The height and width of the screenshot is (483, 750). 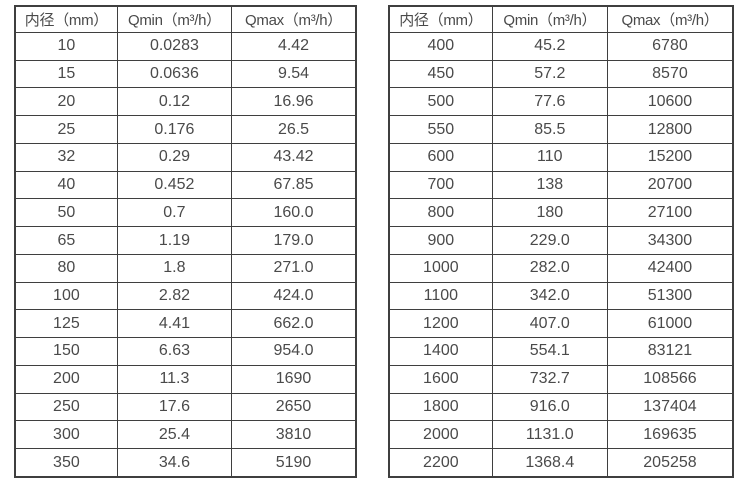 I want to click on table-row: 250 17.6 2650, so click(x=185, y=407).